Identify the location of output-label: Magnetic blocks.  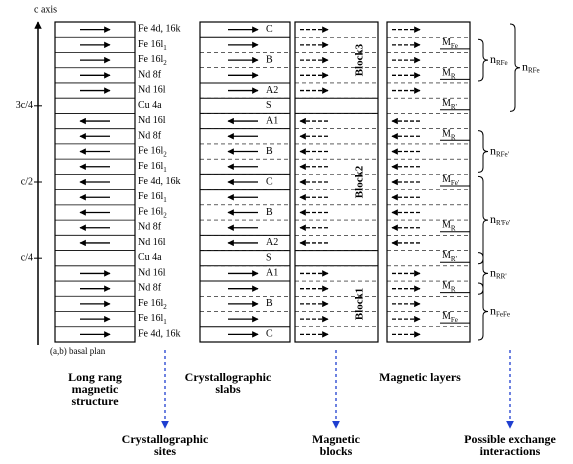
(336, 445).